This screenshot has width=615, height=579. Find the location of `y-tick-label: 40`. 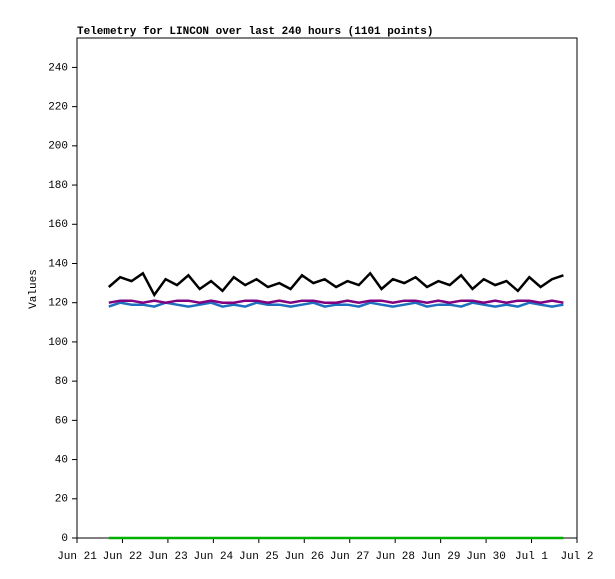

y-tick-label: 40 is located at coordinates (61, 460).